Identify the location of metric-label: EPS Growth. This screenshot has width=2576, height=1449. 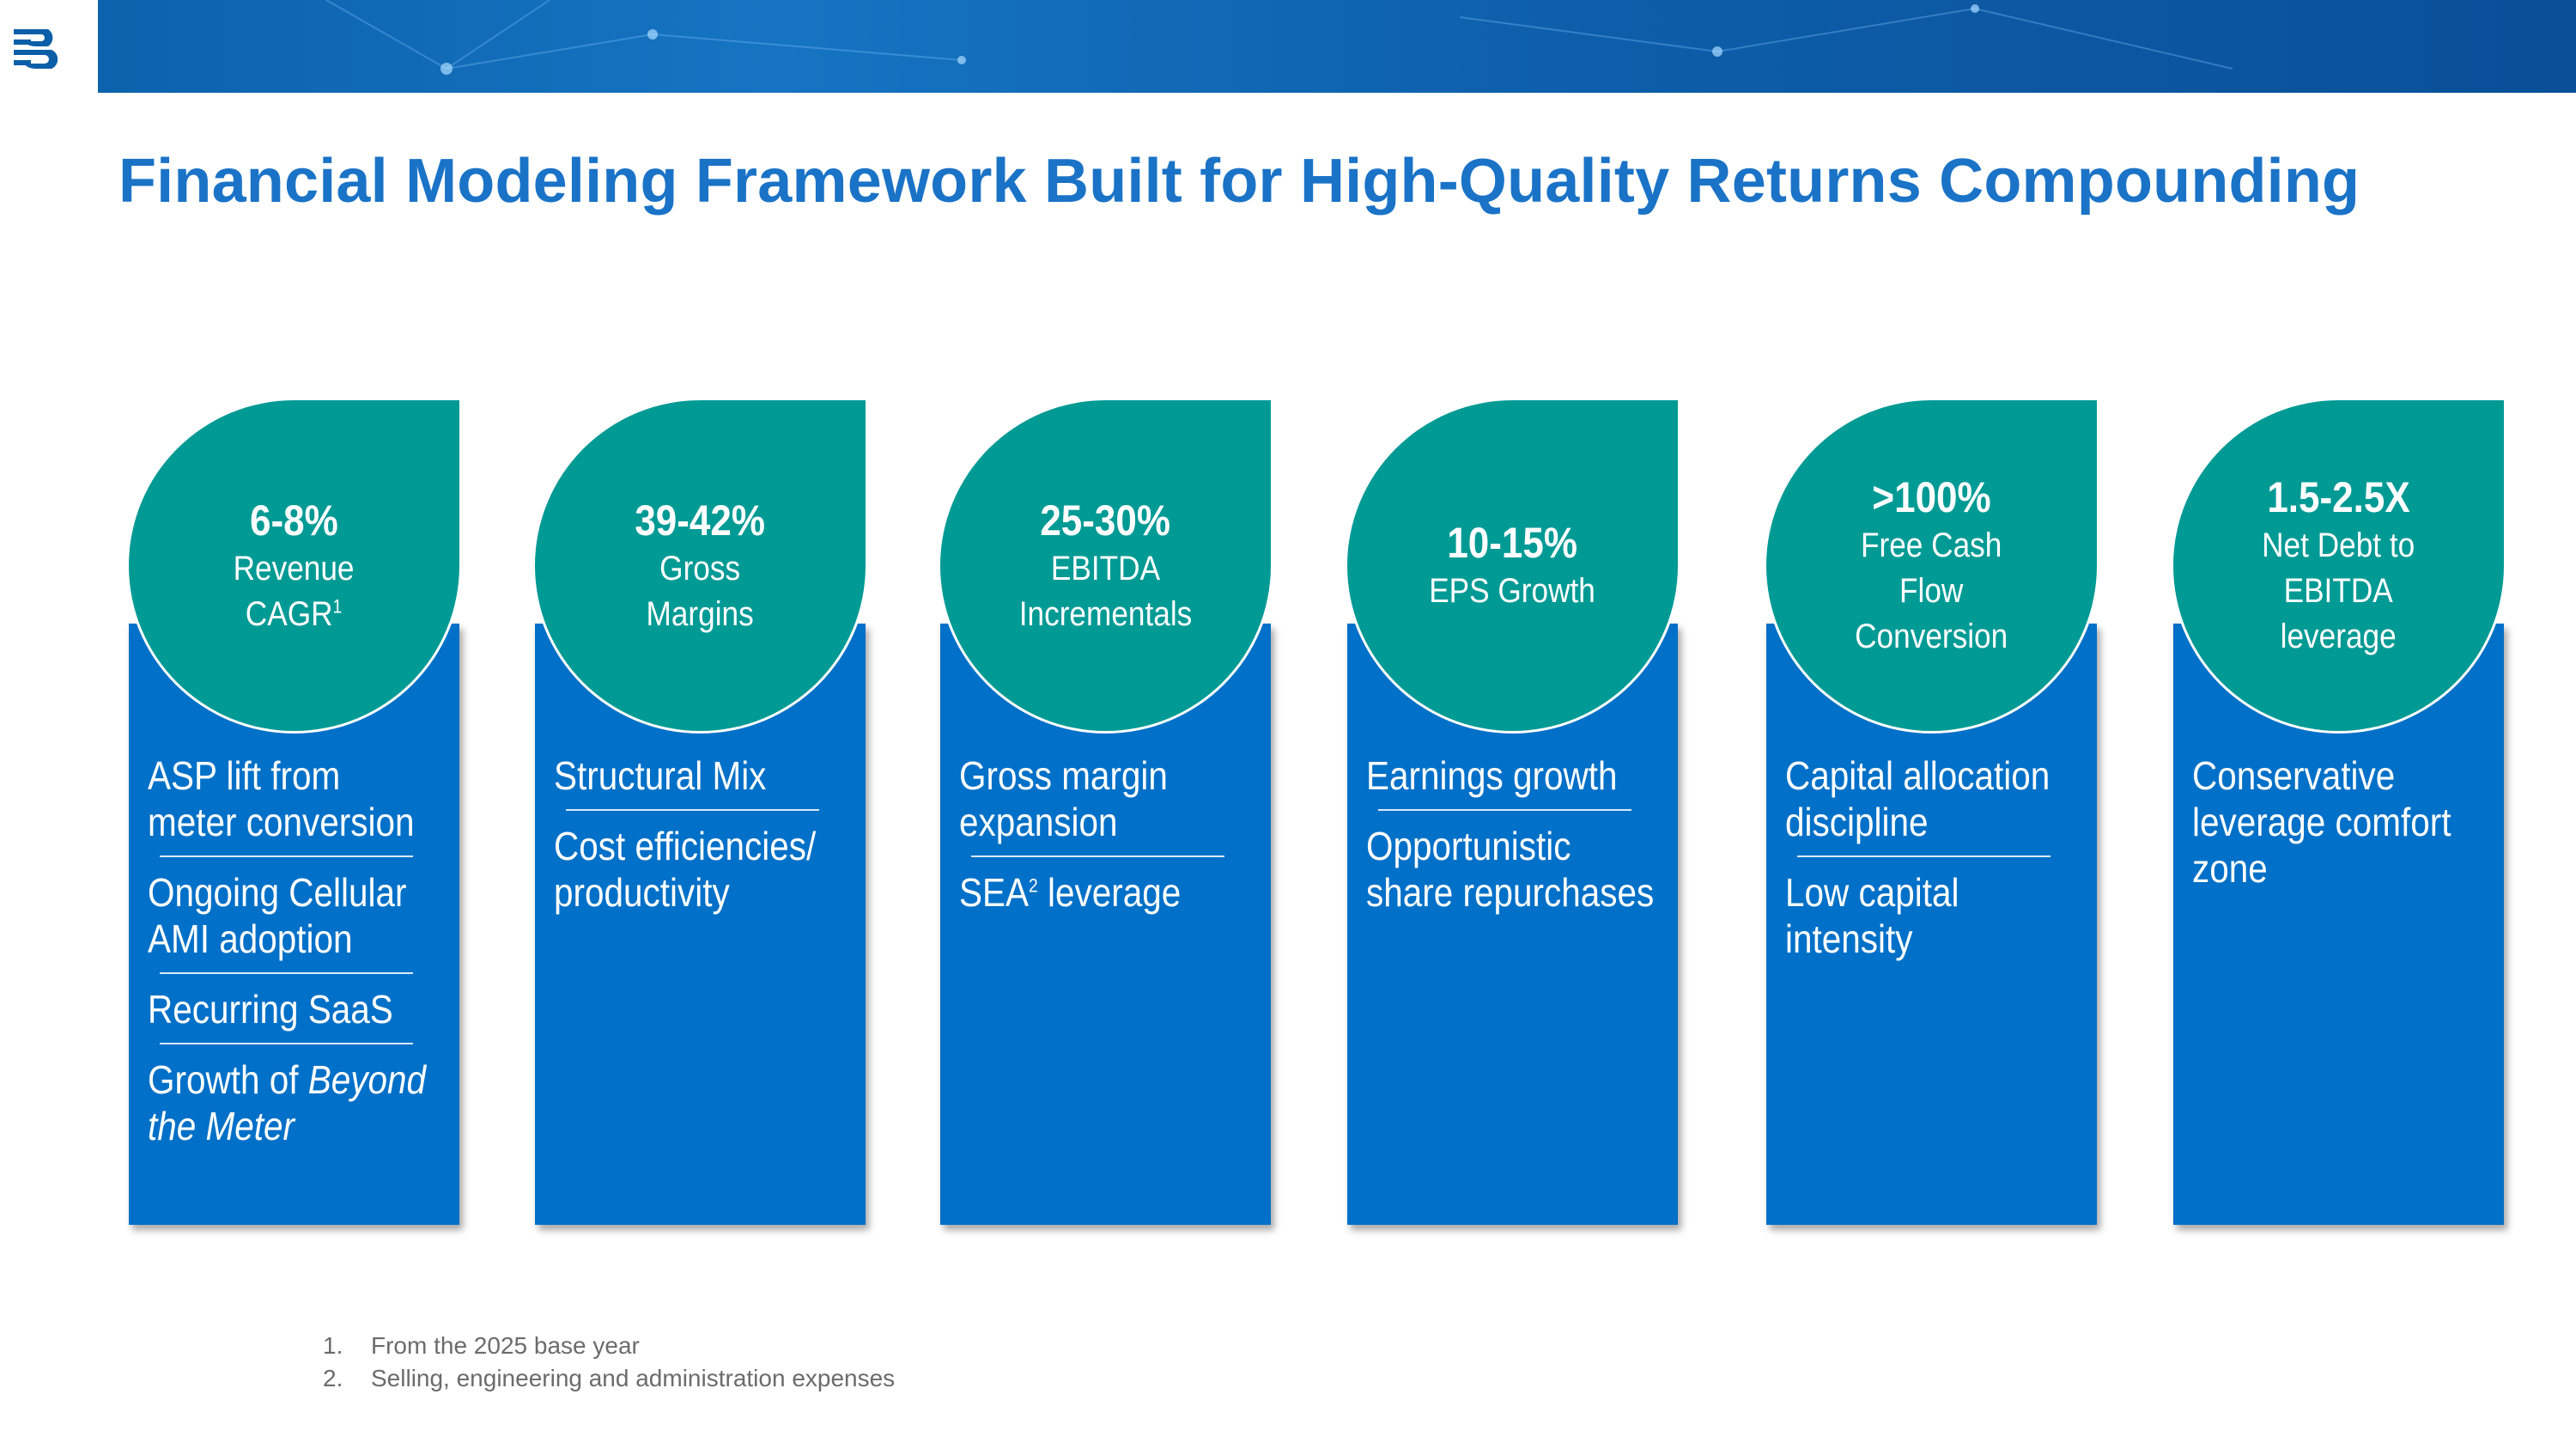
(1513, 591).